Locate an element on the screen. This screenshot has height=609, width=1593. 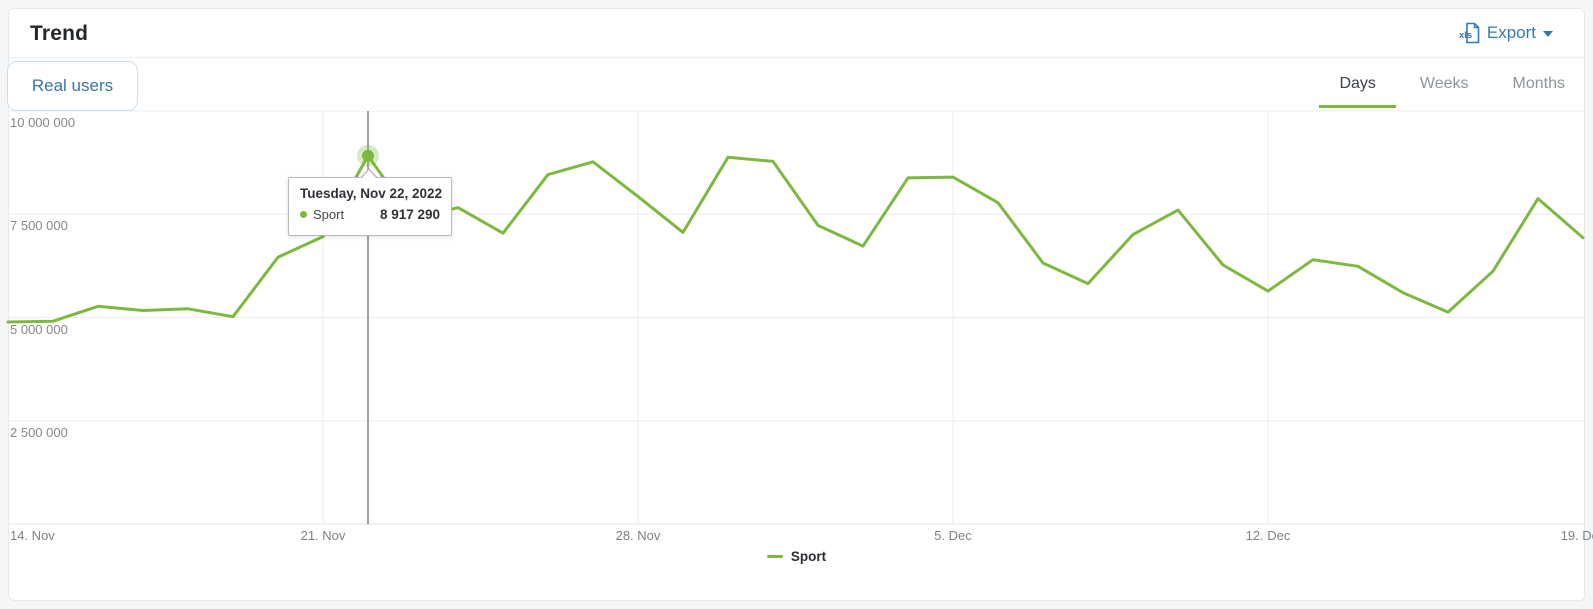
legend-label-sport: Sport is located at coordinates (808, 556).